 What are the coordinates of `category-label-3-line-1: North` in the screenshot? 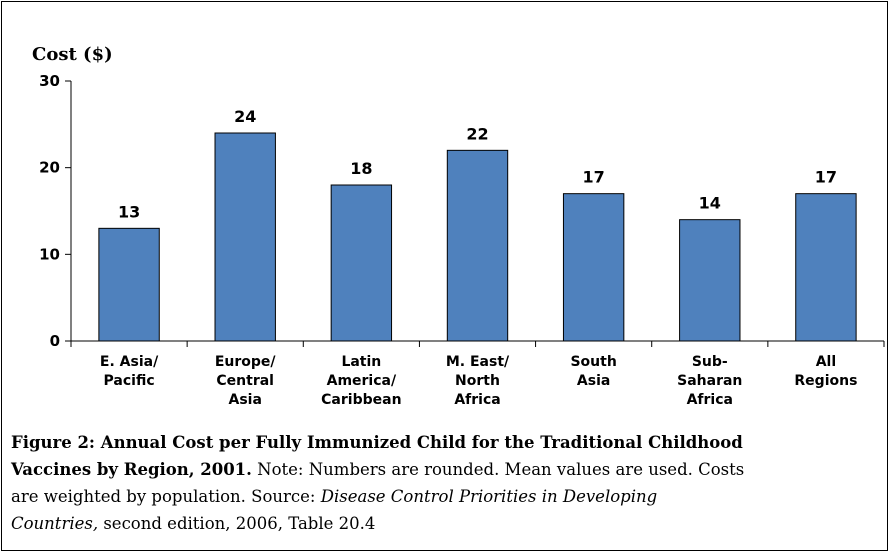 It's located at (477, 381).